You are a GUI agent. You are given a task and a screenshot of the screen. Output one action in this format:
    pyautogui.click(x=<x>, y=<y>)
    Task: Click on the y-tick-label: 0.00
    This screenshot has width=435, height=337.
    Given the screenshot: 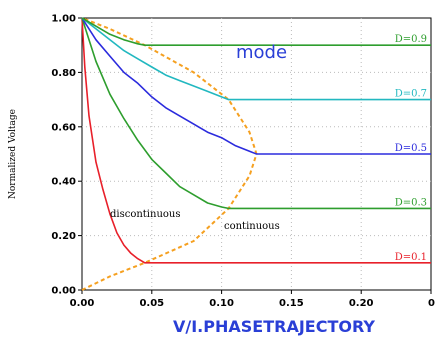 What is the action you would take?
    pyautogui.click(x=63, y=291)
    